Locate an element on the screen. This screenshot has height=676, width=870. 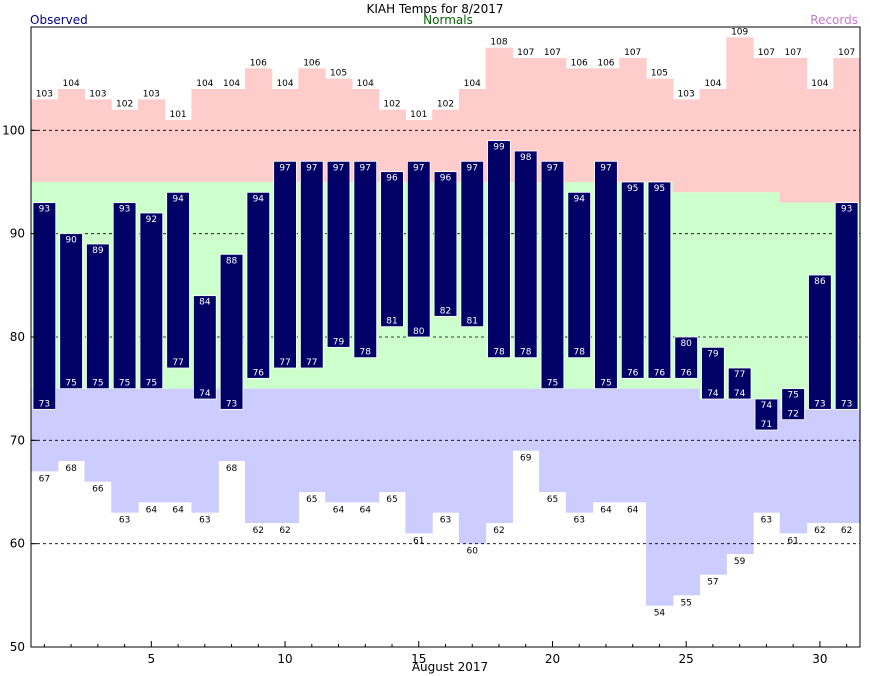
y-tick-label: 50 is located at coordinates (17, 647).